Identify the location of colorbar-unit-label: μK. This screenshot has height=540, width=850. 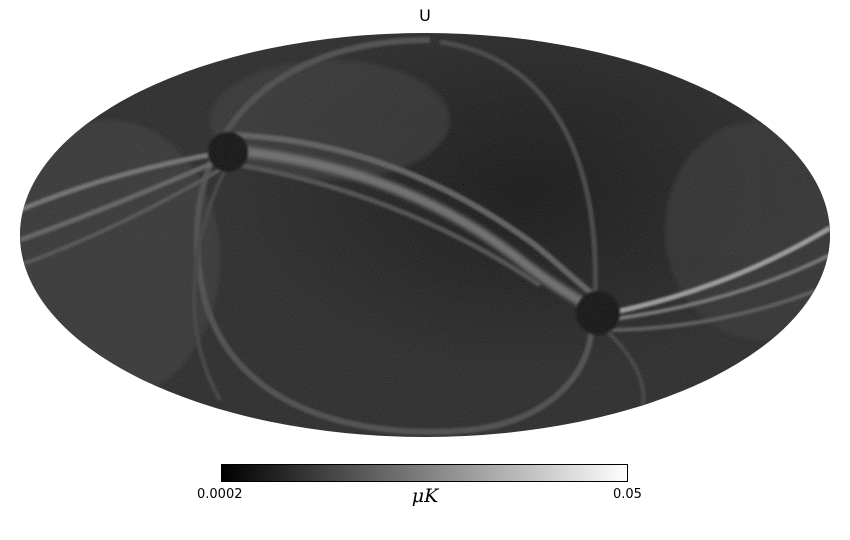
(425, 496).